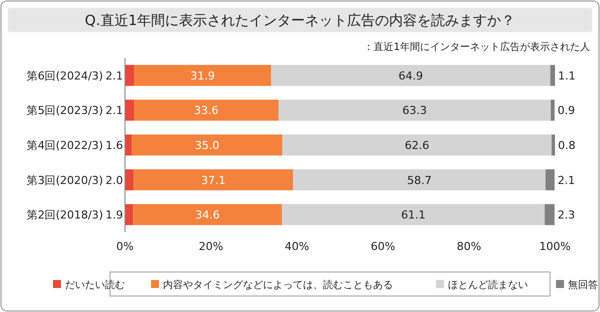  I want to click on chart-subtitle: ：直近1年間にインターネット広告が表示された人, so click(477, 47).